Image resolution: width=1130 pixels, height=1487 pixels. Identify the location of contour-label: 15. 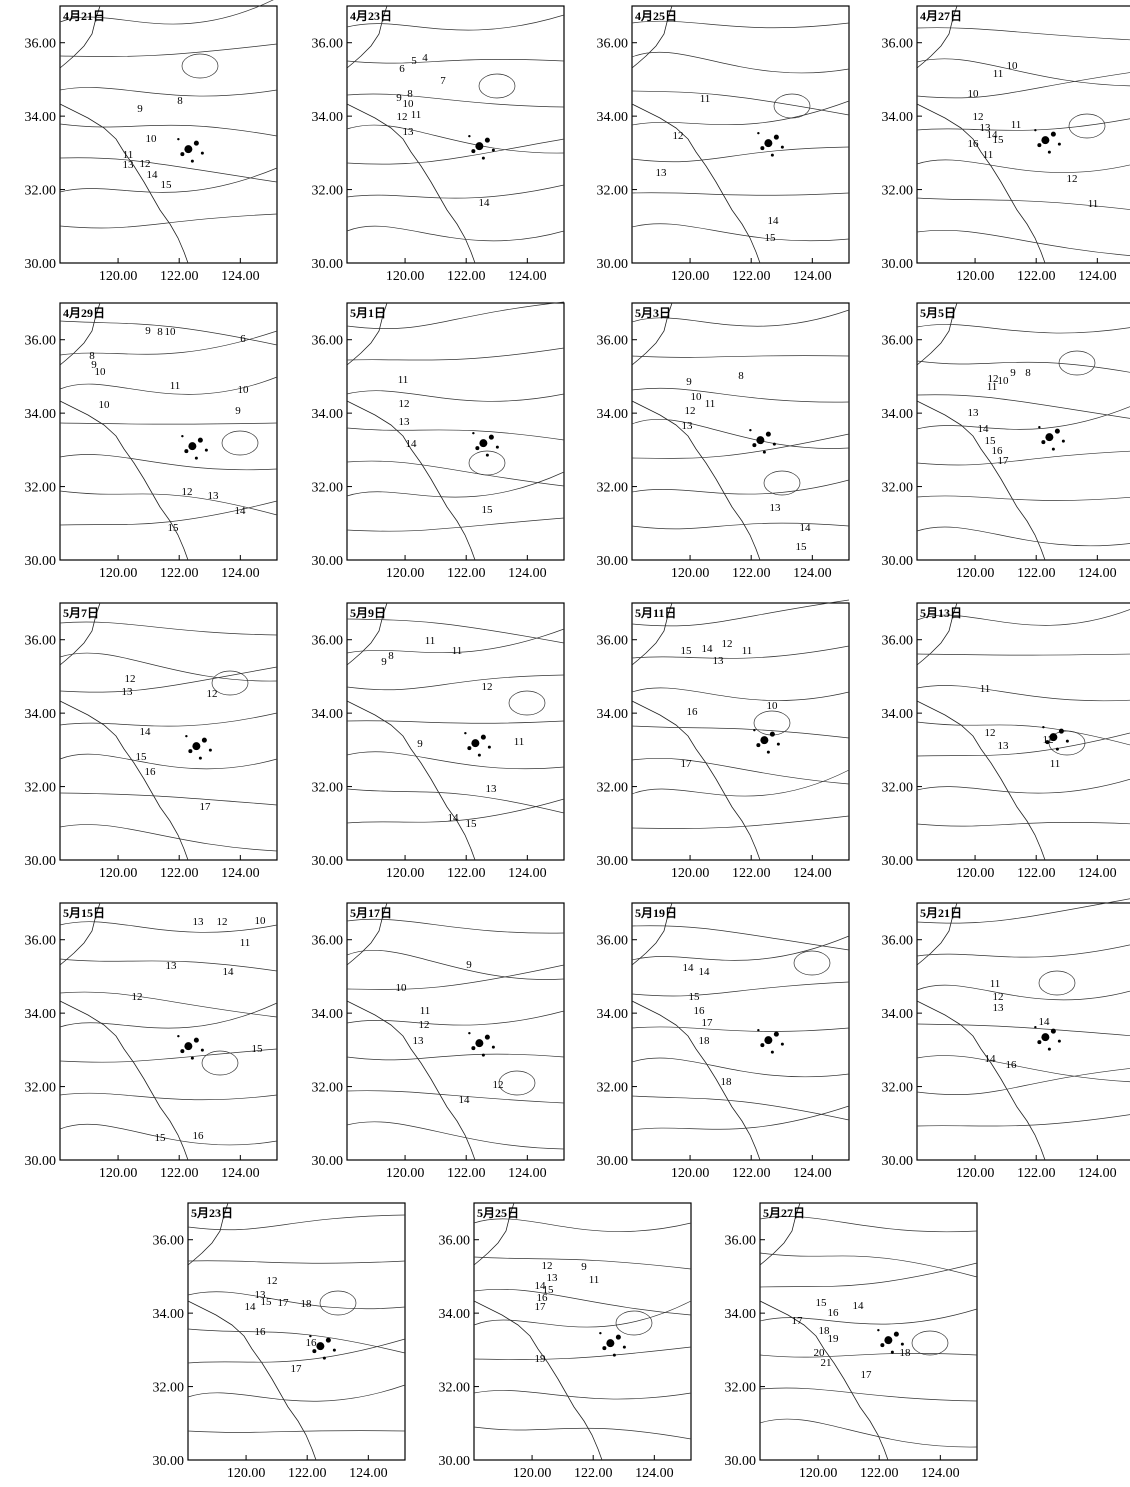
(999, 140).